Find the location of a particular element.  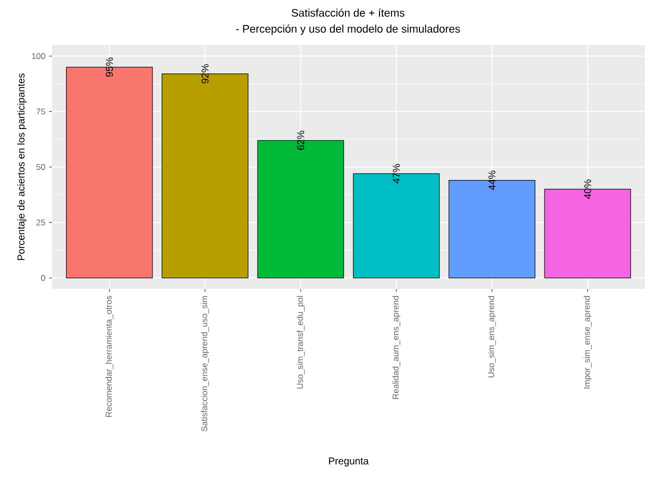

x-tick-label: Realidad_aum_ens_aprend is located at coordinates (396, 347).